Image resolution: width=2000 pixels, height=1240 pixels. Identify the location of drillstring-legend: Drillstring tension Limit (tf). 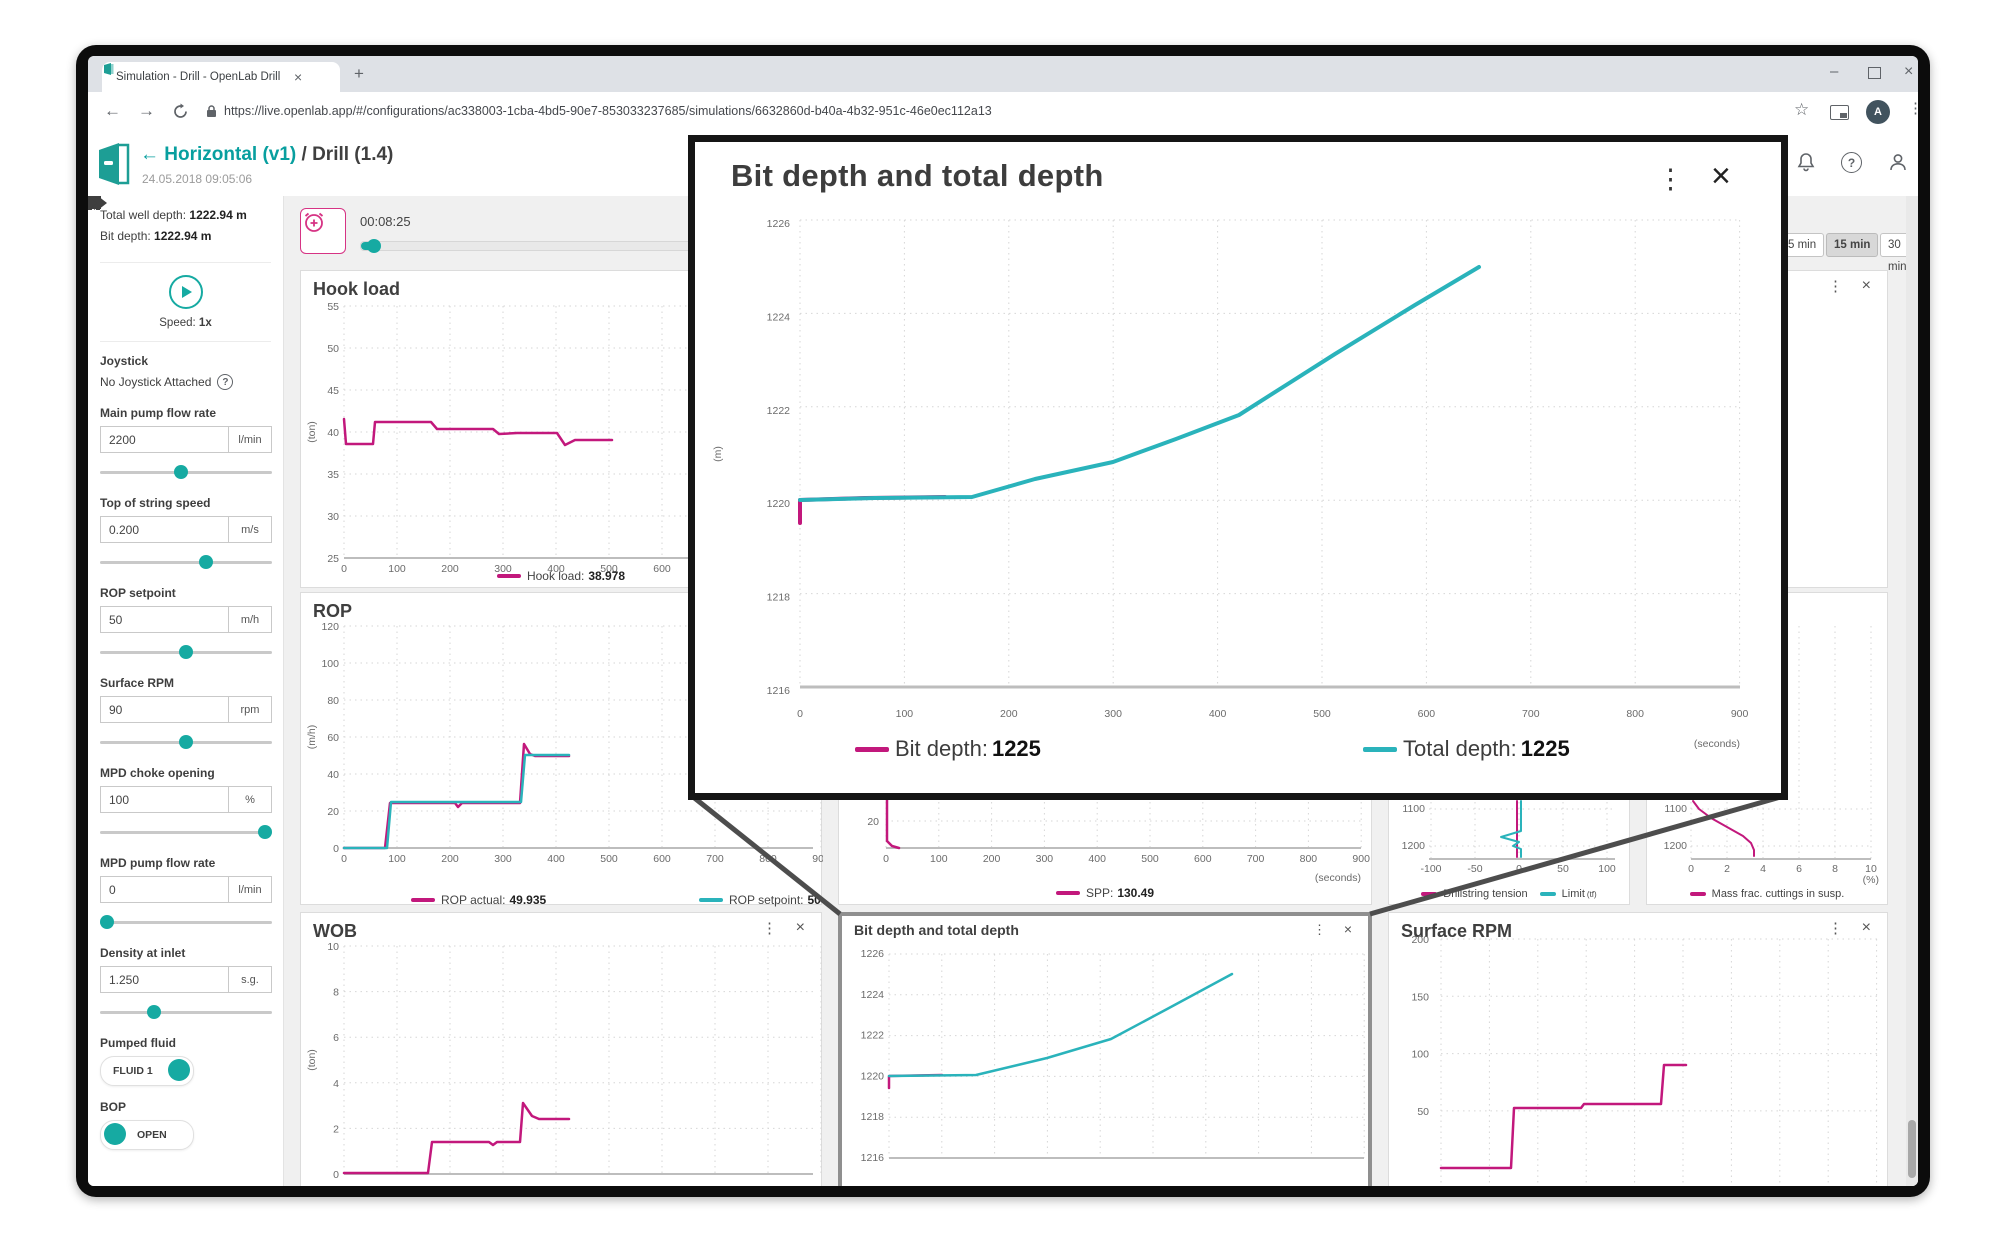
(1509, 894).